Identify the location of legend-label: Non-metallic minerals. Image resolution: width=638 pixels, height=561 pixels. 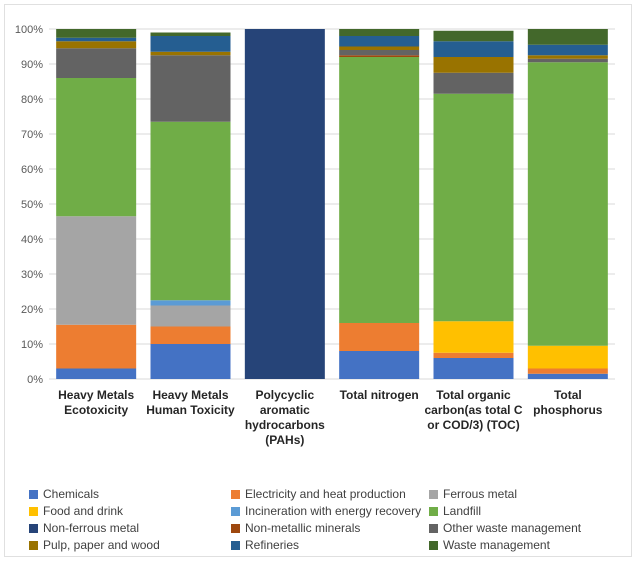
(303, 528).